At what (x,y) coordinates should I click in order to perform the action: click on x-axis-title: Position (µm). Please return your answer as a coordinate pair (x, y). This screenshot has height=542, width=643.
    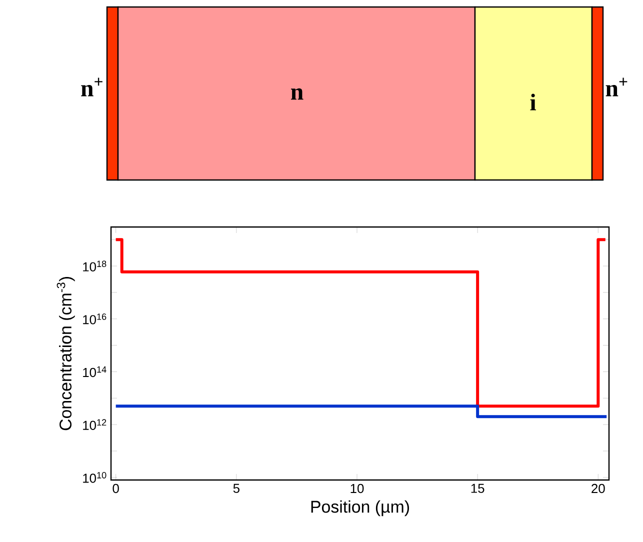
    Looking at the image, I should click on (360, 508).